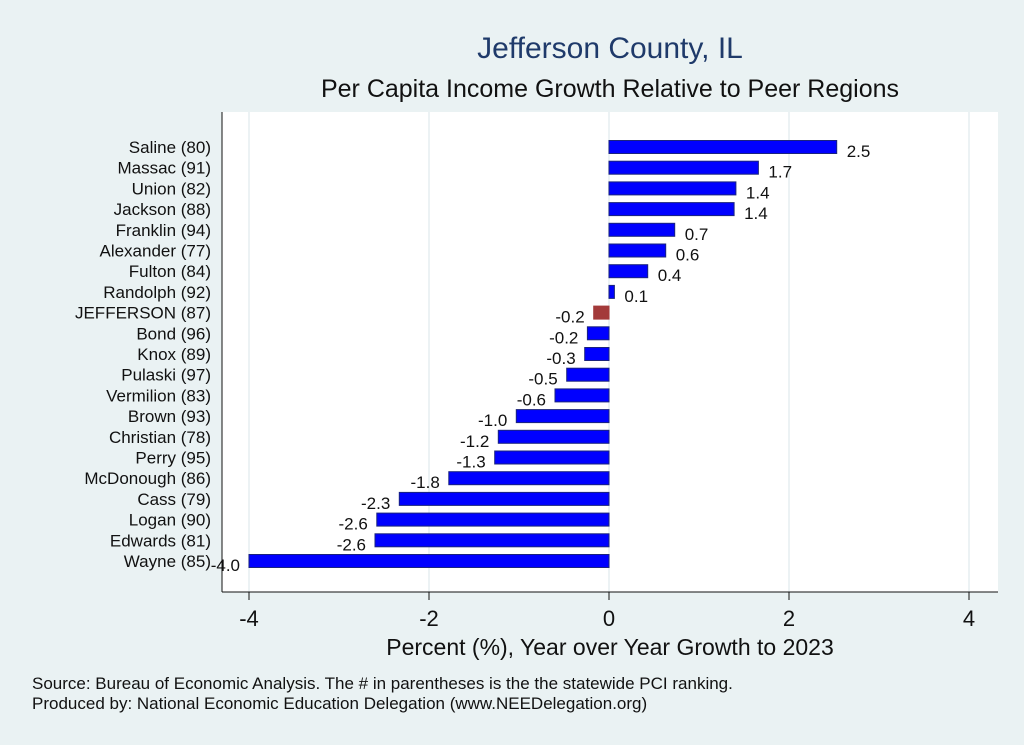  What do you see at coordinates (163, 230) in the screenshot?
I see `category-label: Franklin (94)` at bounding box center [163, 230].